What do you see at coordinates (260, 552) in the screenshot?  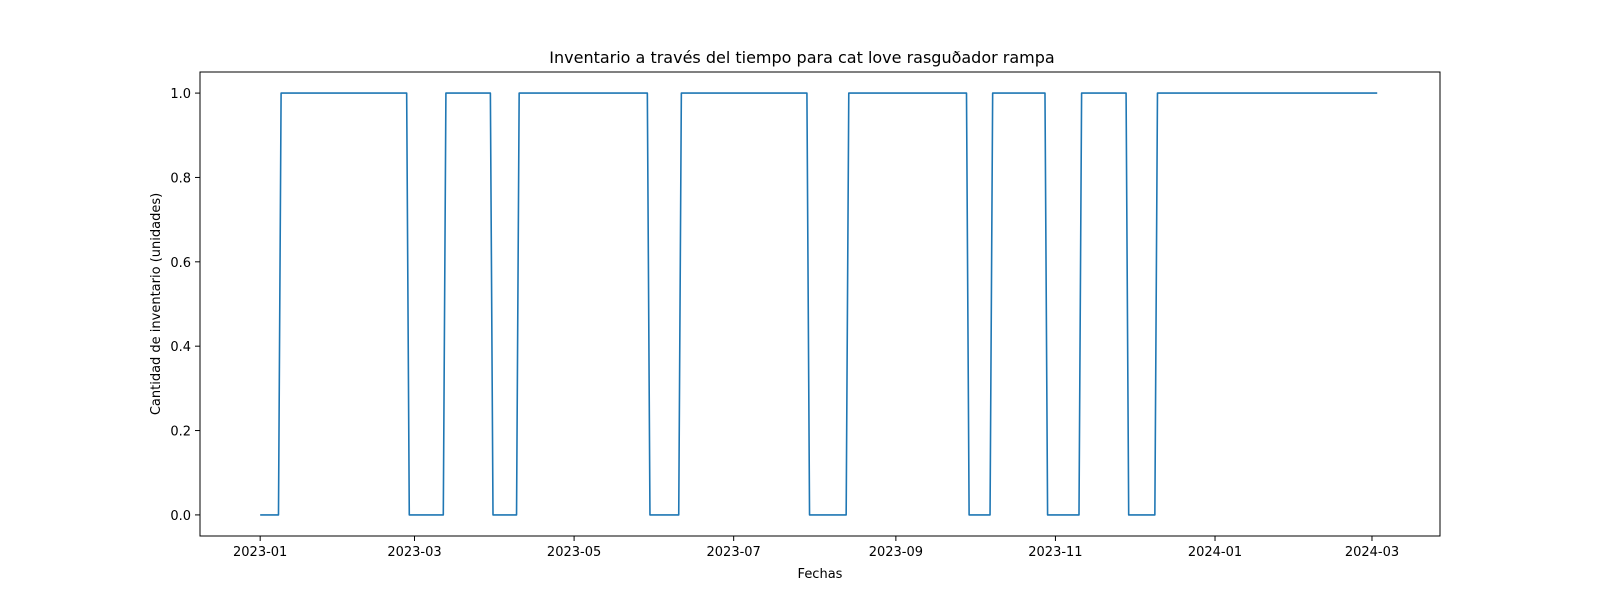 I see `x-tick-label: 2023-01` at bounding box center [260, 552].